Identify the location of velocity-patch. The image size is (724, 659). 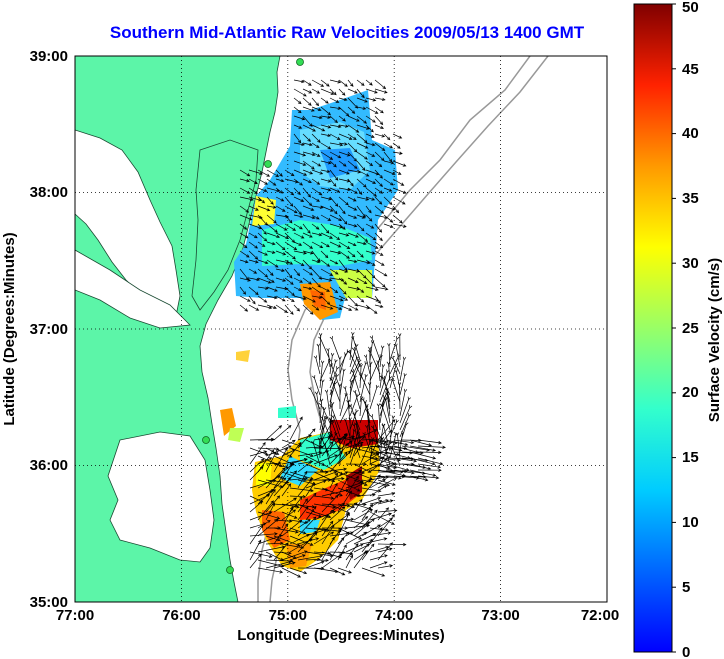
(243, 356).